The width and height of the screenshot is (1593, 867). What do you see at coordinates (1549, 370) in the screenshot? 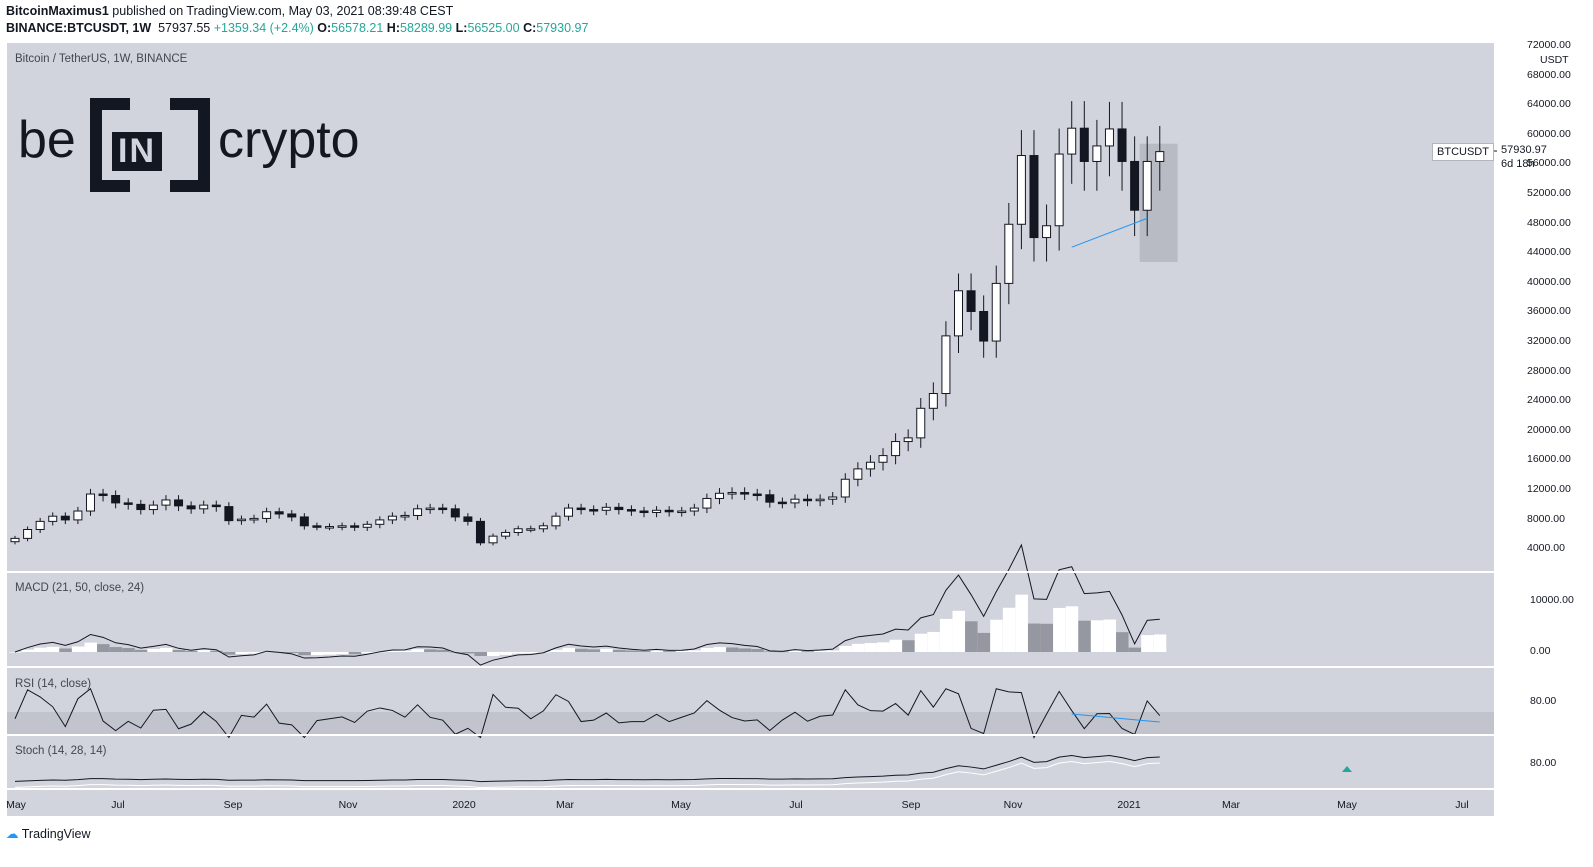
I see `price-tick-label: 28000.00` at bounding box center [1549, 370].